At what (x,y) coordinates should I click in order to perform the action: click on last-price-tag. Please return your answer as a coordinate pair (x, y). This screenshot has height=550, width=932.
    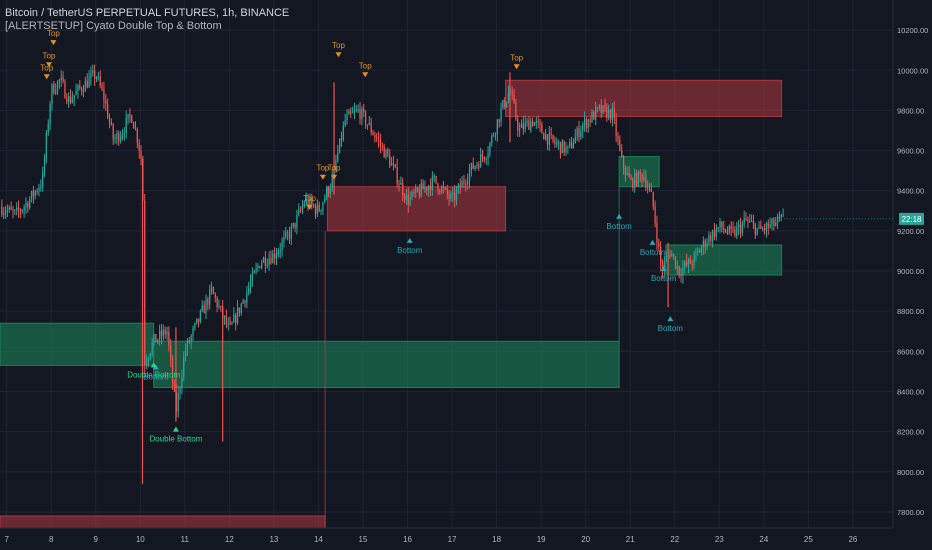
    Looking at the image, I should click on (911, 218).